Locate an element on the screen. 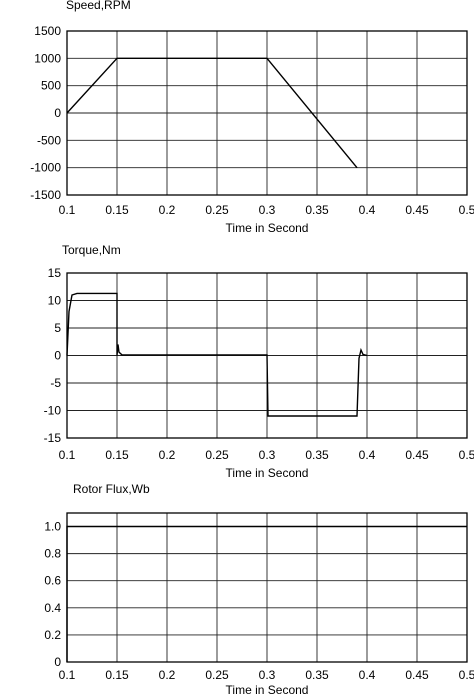 The height and width of the screenshot is (698, 474). chart-1-y-tick-label: -1500 is located at coordinates (45, 195).